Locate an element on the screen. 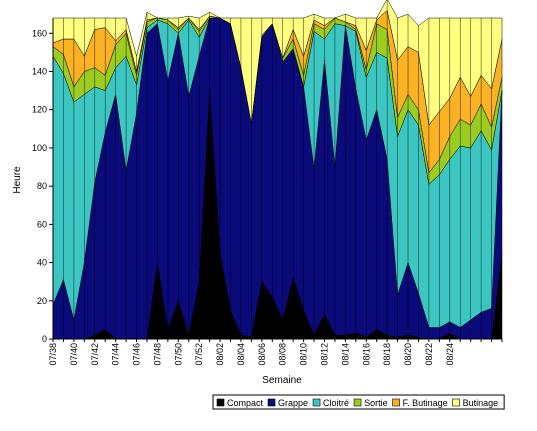 The height and width of the screenshot is (431, 537). y-tick-label: 140 is located at coordinates (39, 72).